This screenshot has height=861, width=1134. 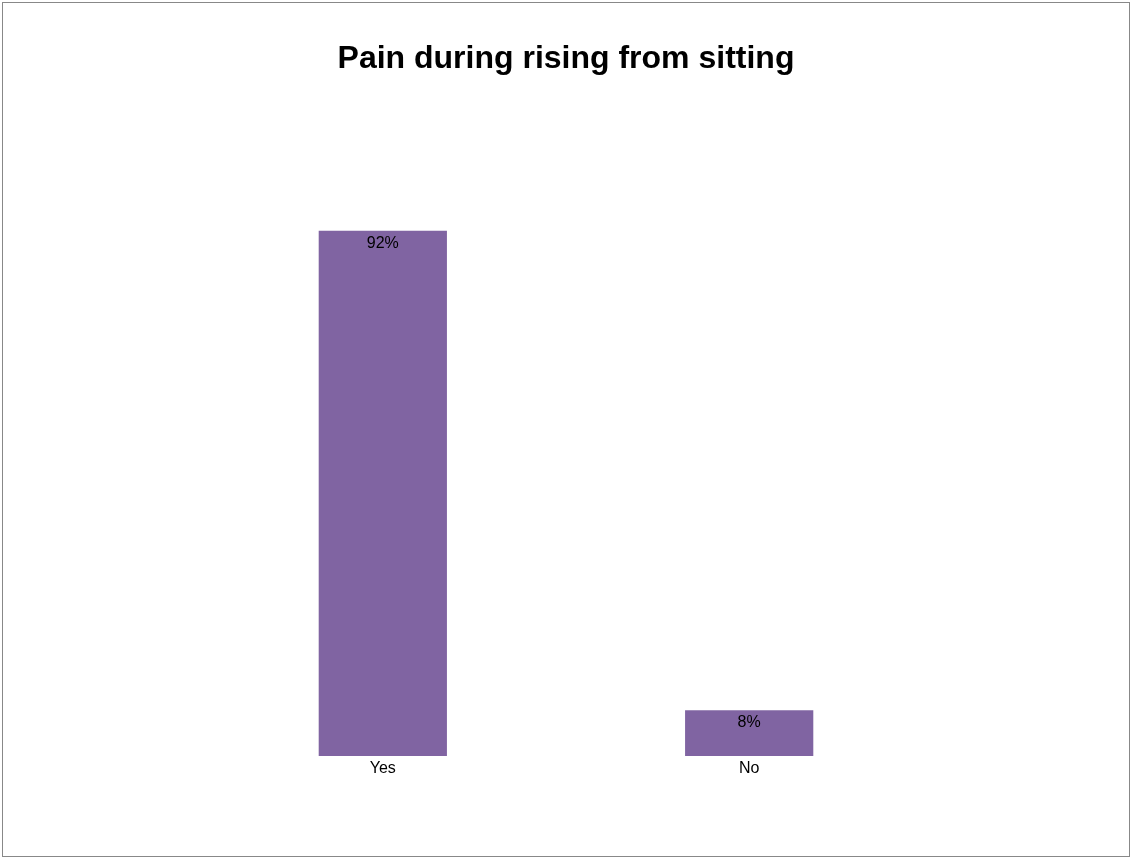 What do you see at coordinates (382, 242) in the screenshot?
I see `data-label: 92%` at bounding box center [382, 242].